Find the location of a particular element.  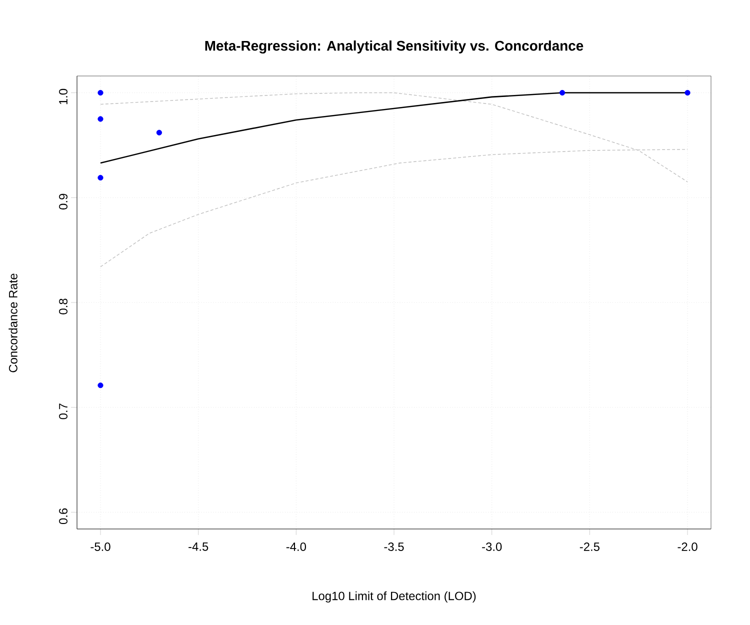

y-tick-label: 1.0 is located at coordinates (63, 96).